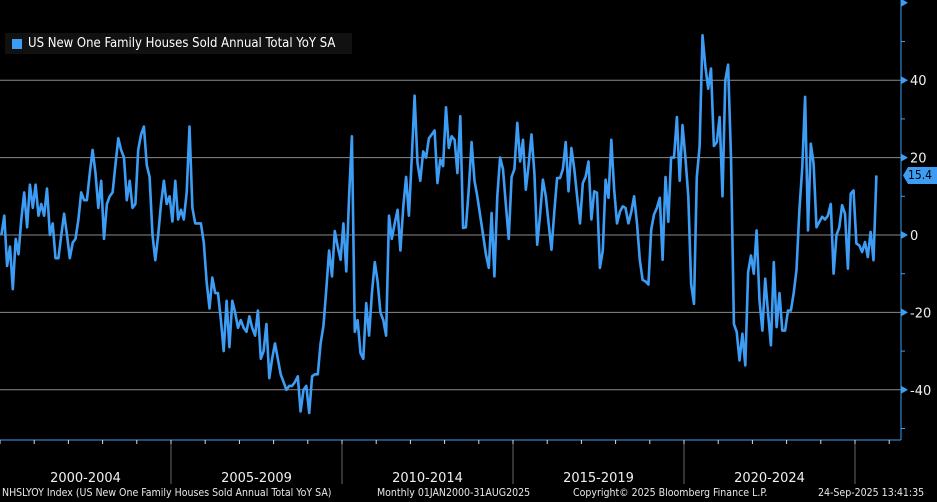 This screenshot has width=937, height=502. What do you see at coordinates (598, 478) in the screenshot?
I see `x-period-label: 2015-2019` at bounding box center [598, 478].